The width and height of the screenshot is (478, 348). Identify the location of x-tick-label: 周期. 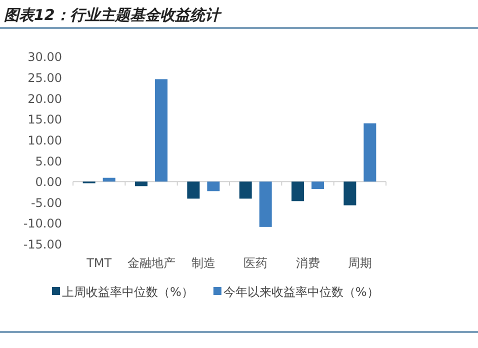
(360, 263).